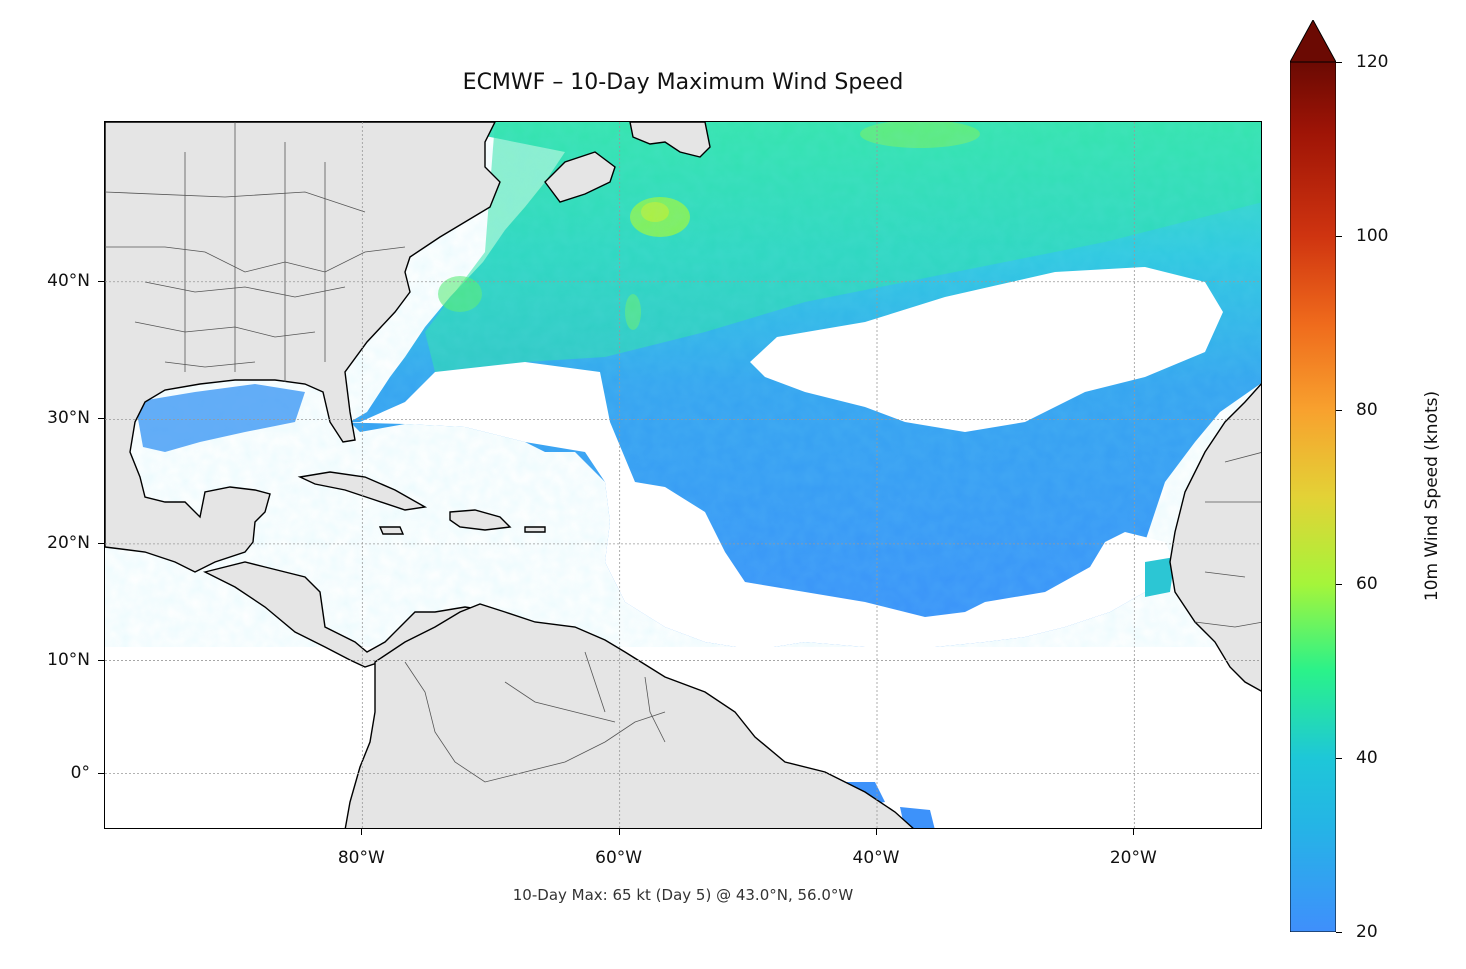 This screenshot has height=969, width=1466. What do you see at coordinates (1367, 932) in the screenshot?
I see `colorbar-tick-label: 20` at bounding box center [1367, 932].